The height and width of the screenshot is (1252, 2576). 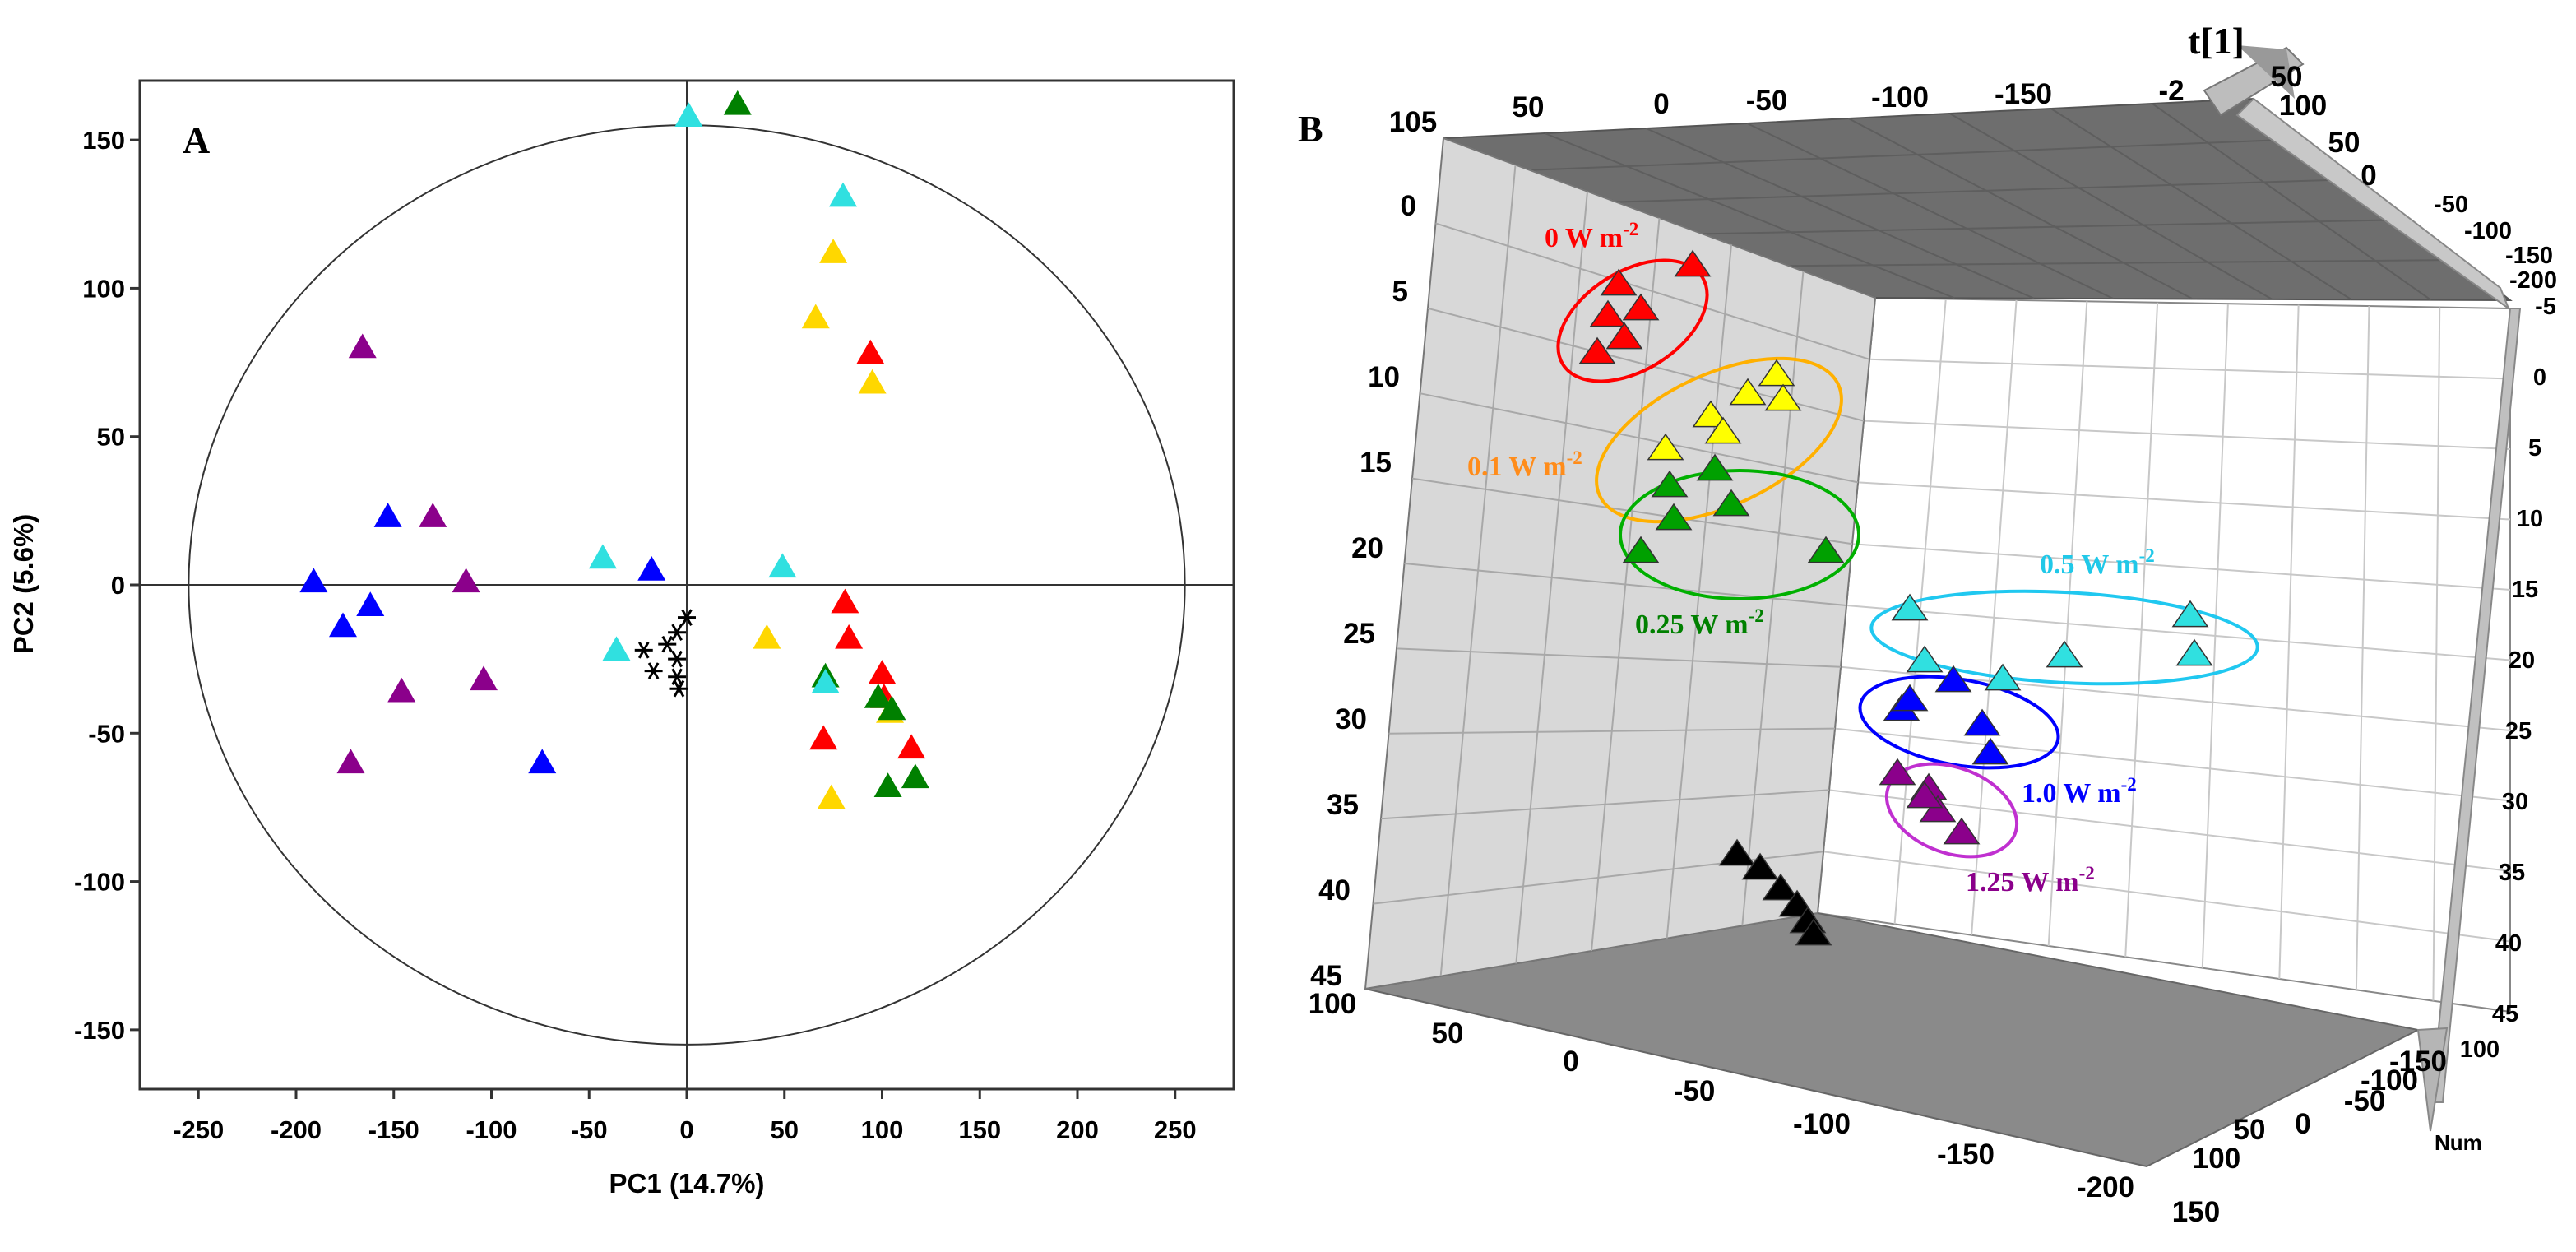 I want to click on group-label: 0.5 W m-2, so click(x=2097, y=562).